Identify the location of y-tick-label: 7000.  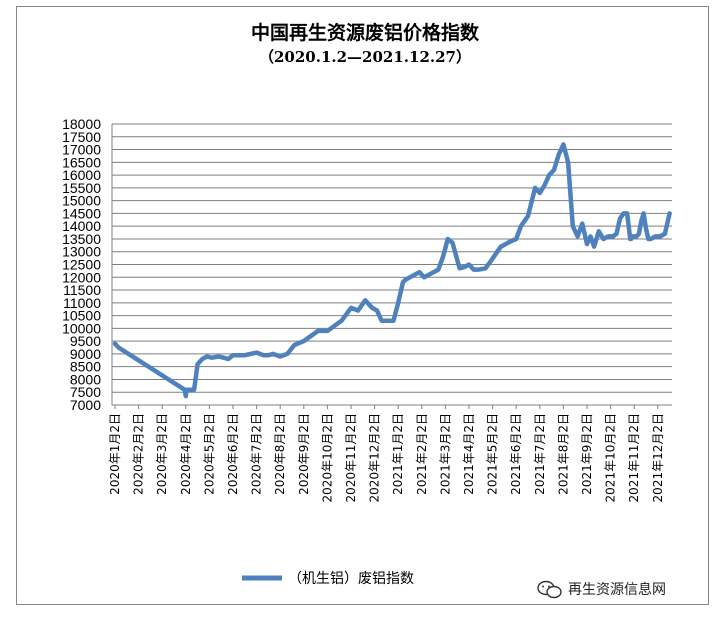
(85, 405).